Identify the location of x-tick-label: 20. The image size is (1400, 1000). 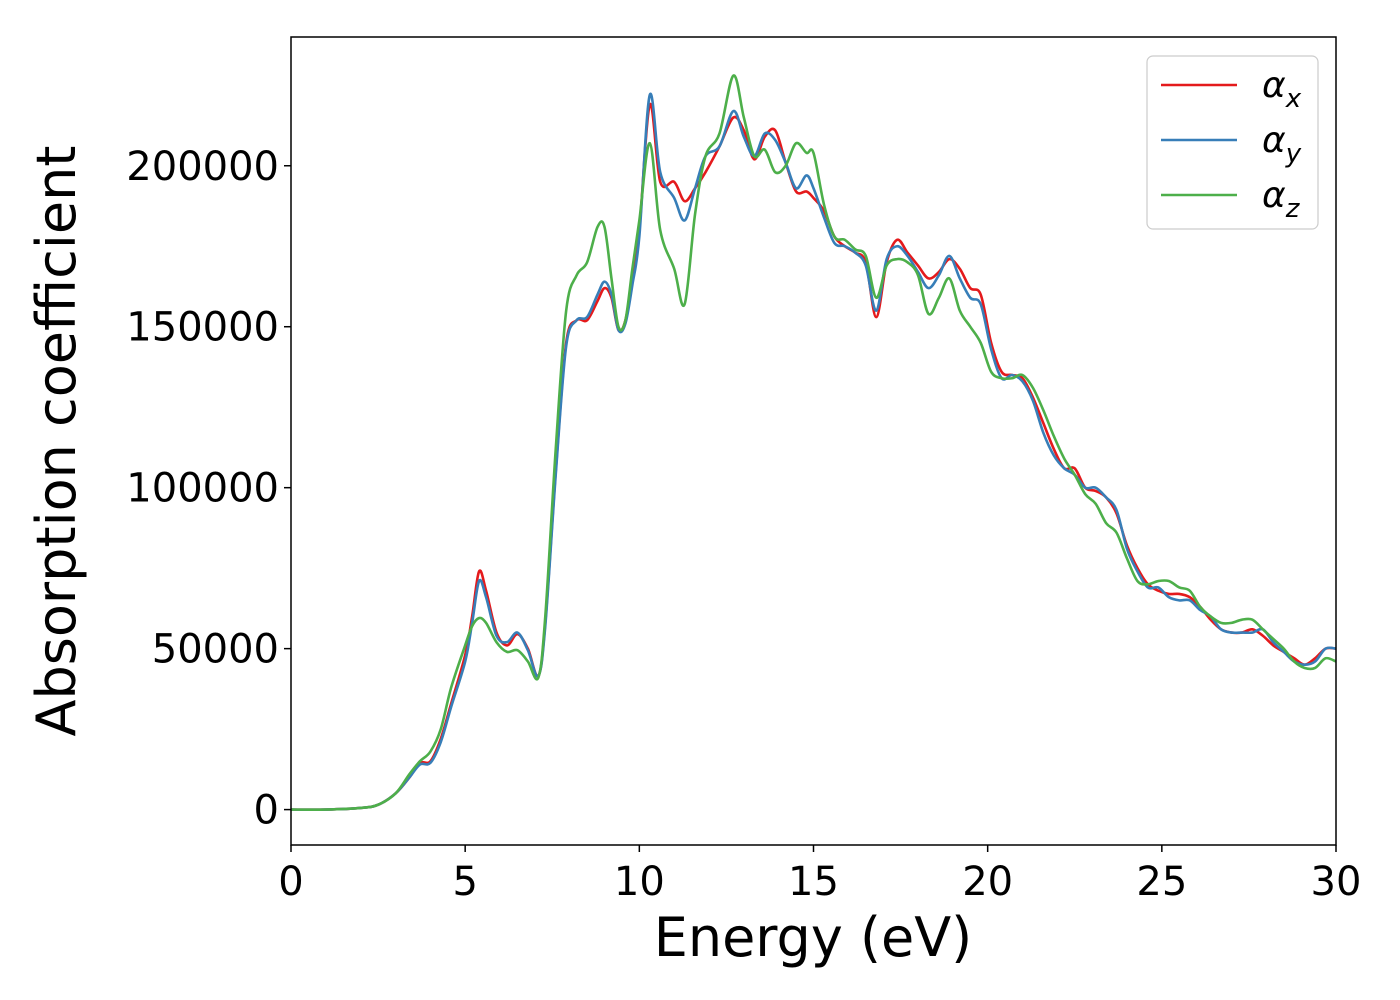
(987, 882).